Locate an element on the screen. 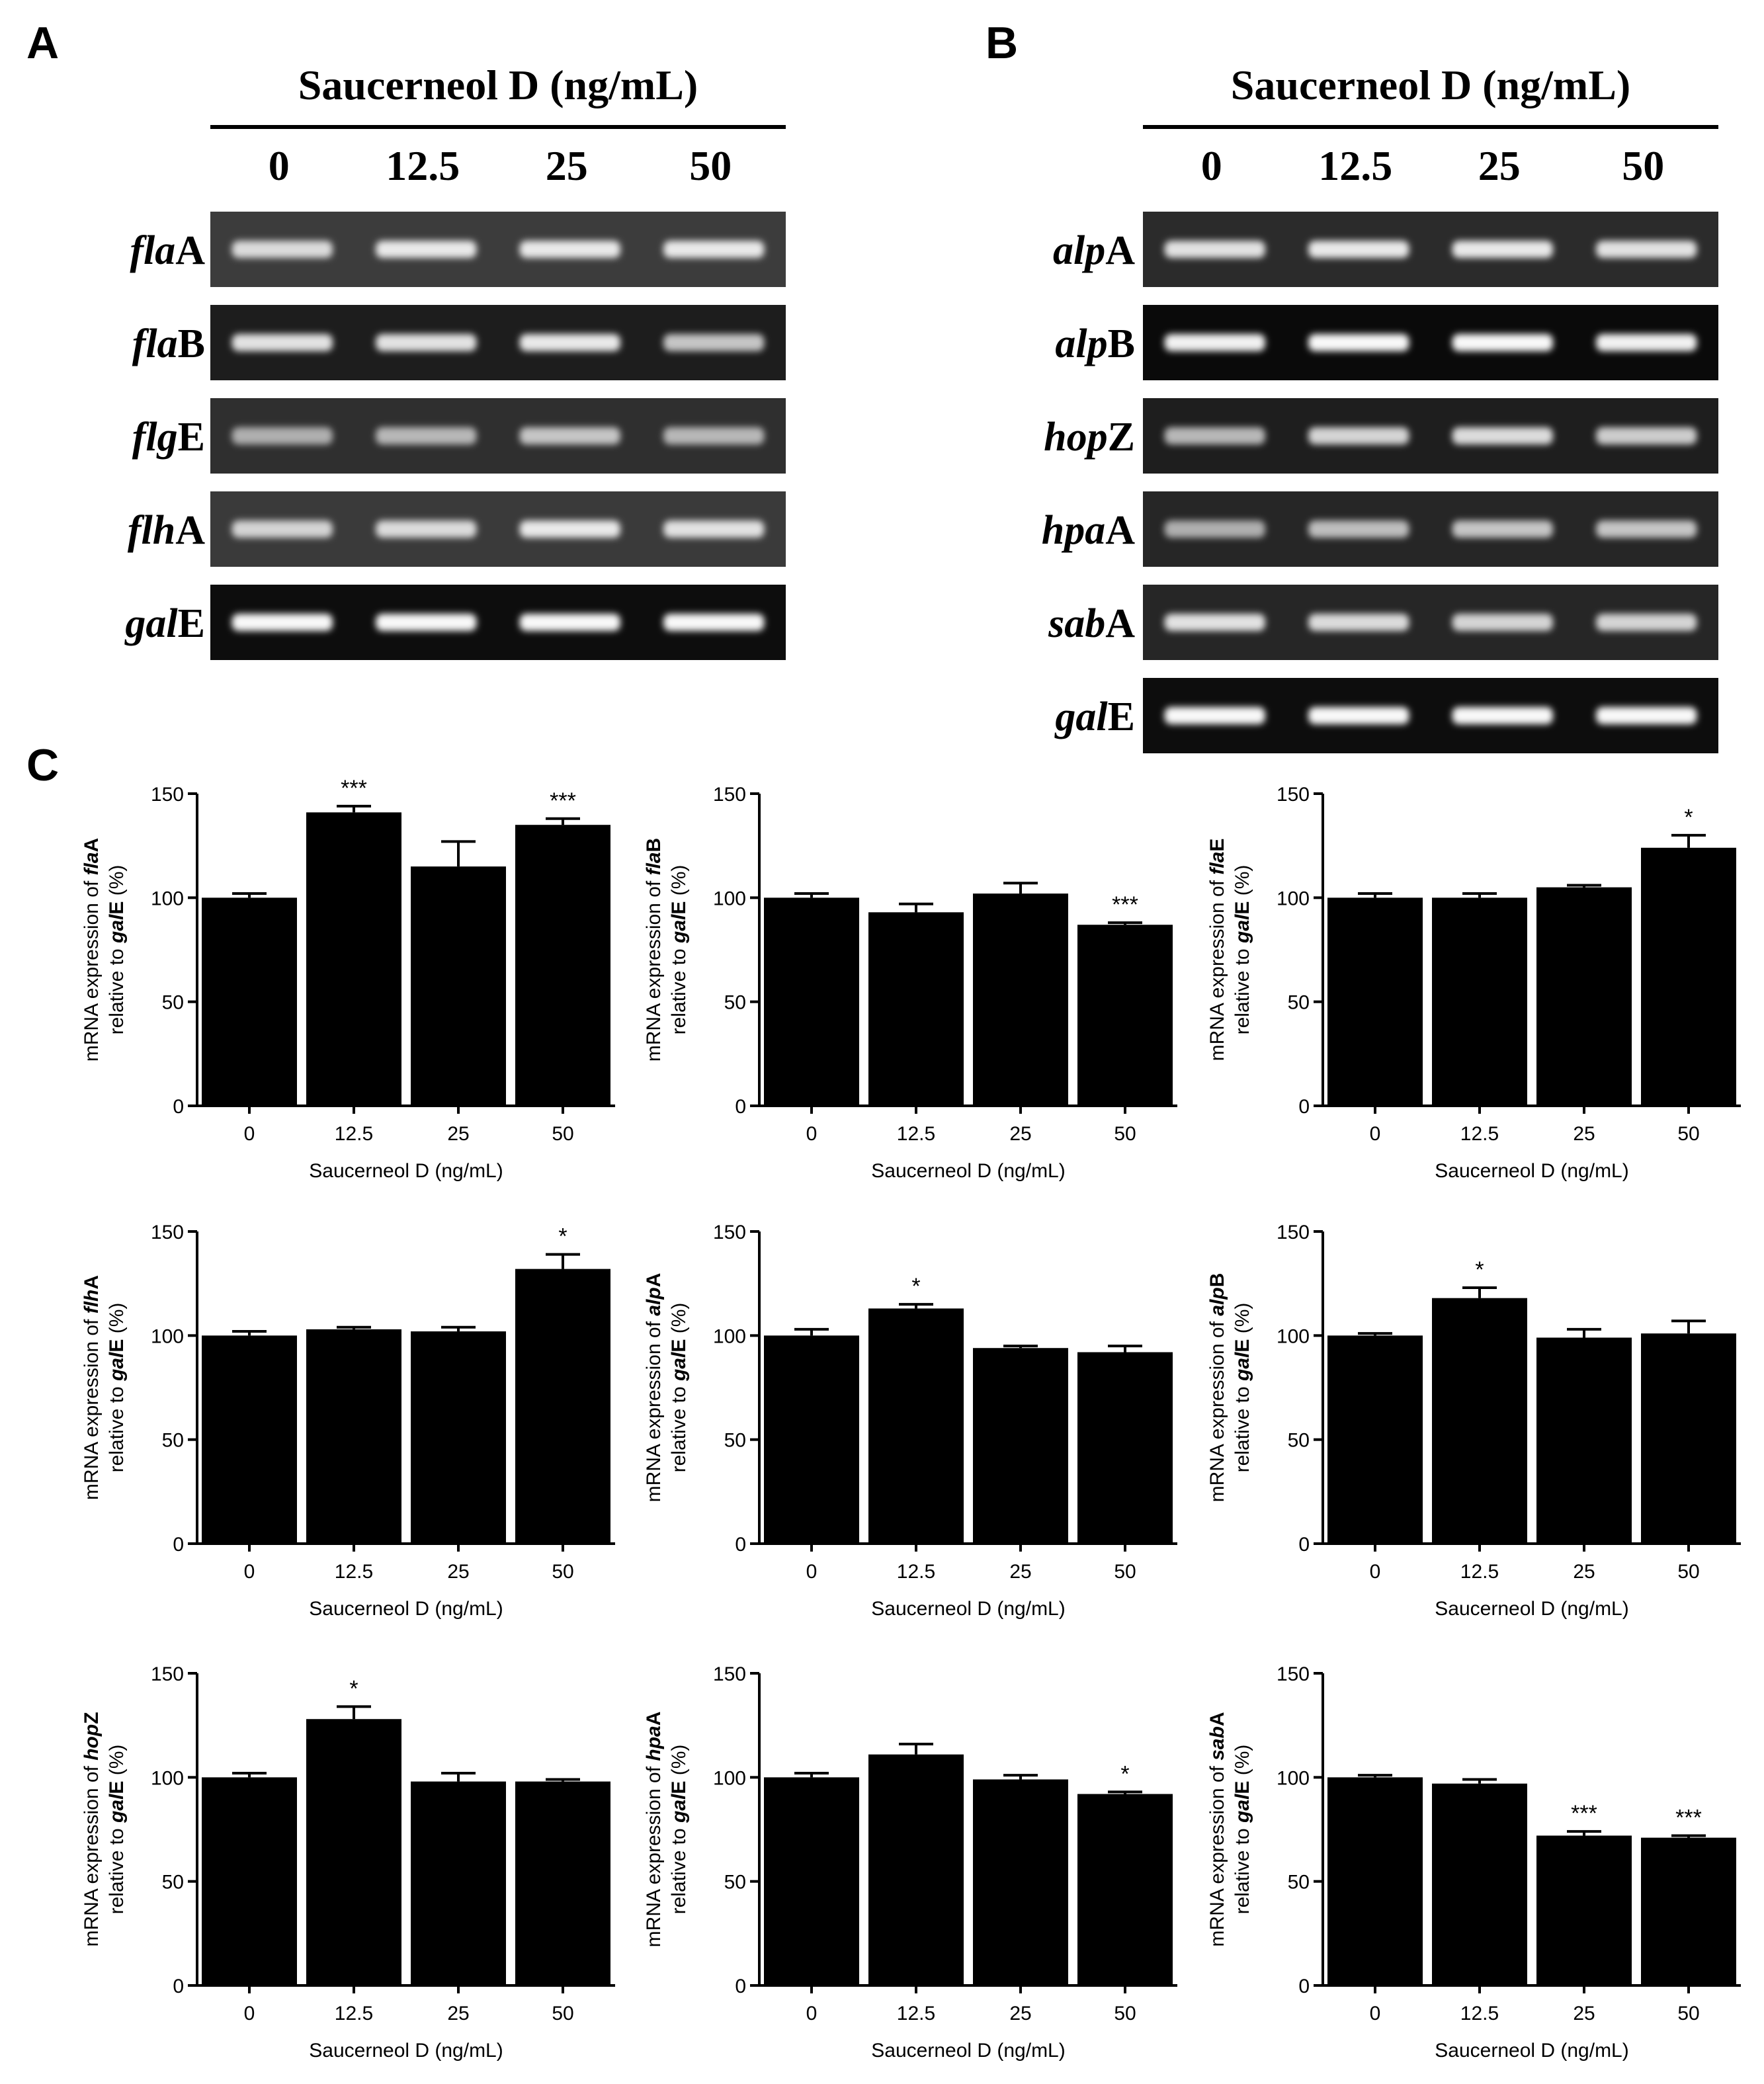 This screenshot has height=2084, width=1764. gene-label: galE is located at coordinates (1094, 716).